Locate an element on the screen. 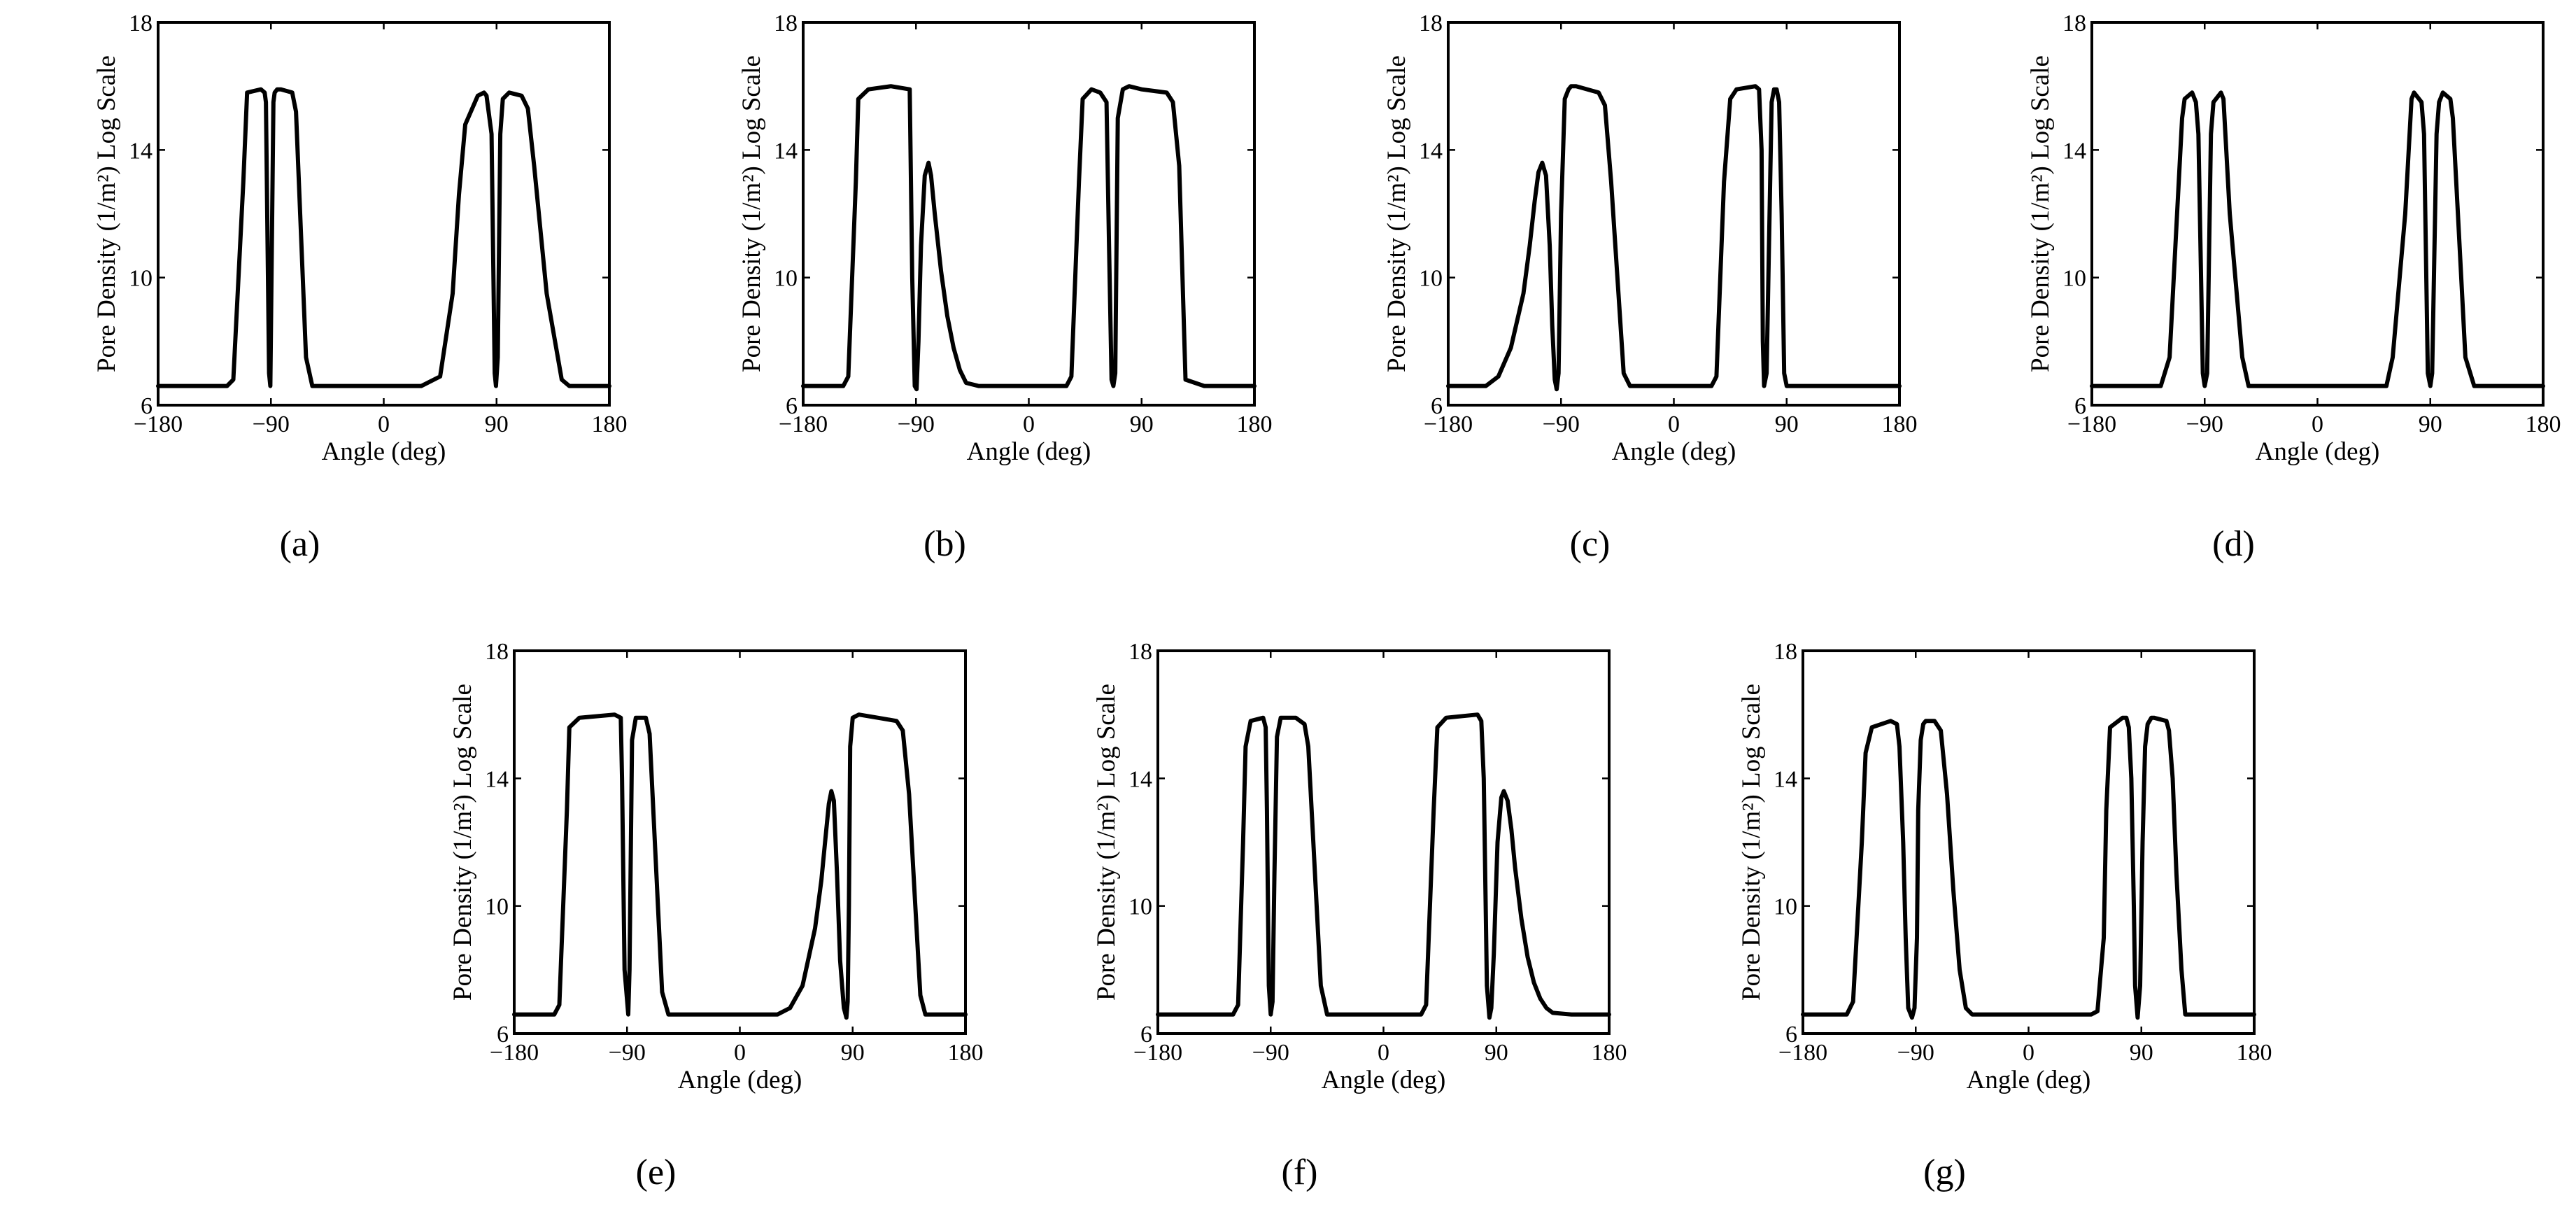 The width and height of the screenshot is (2576, 1212). panel-caption: (b) is located at coordinates (944, 544).